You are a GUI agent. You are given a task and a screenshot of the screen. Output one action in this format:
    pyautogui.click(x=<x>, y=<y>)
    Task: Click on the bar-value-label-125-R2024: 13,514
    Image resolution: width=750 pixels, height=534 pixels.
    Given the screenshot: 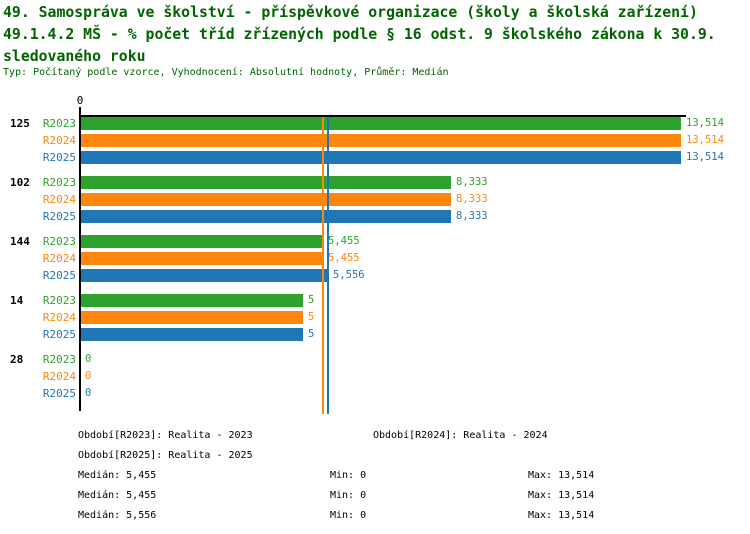 What is the action you would take?
    pyautogui.click(x=705, y=140)
    